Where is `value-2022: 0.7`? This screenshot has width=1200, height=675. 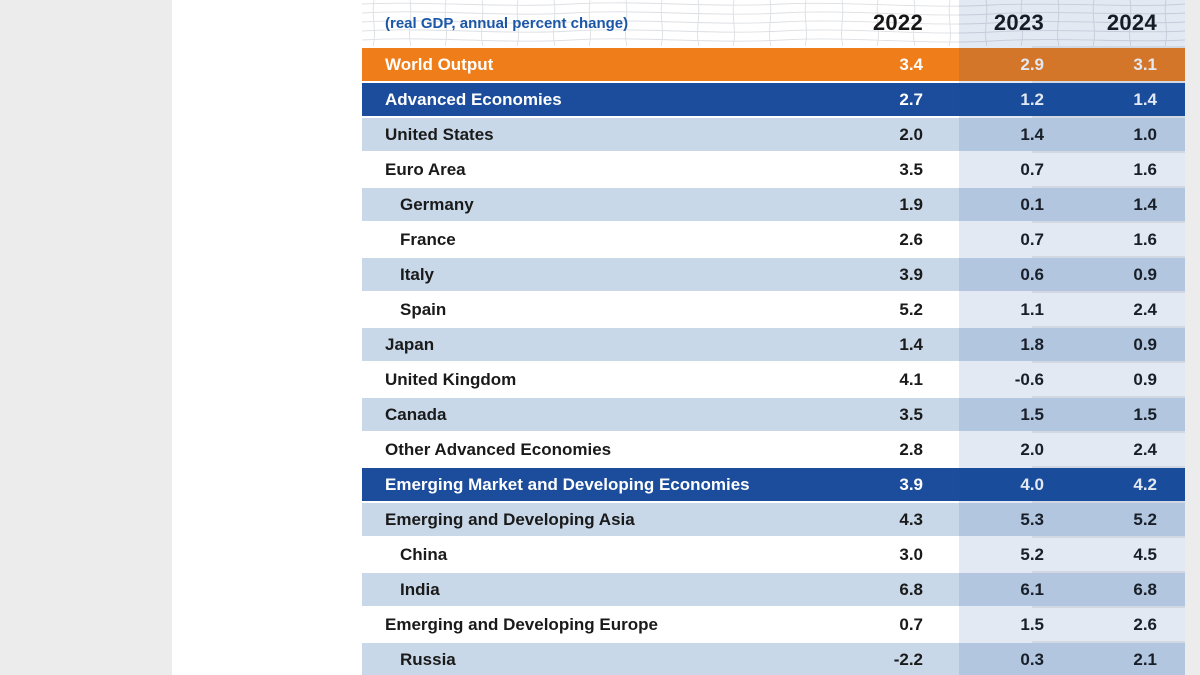
value-2022: 0.7 is located at coordinates (911, 624).